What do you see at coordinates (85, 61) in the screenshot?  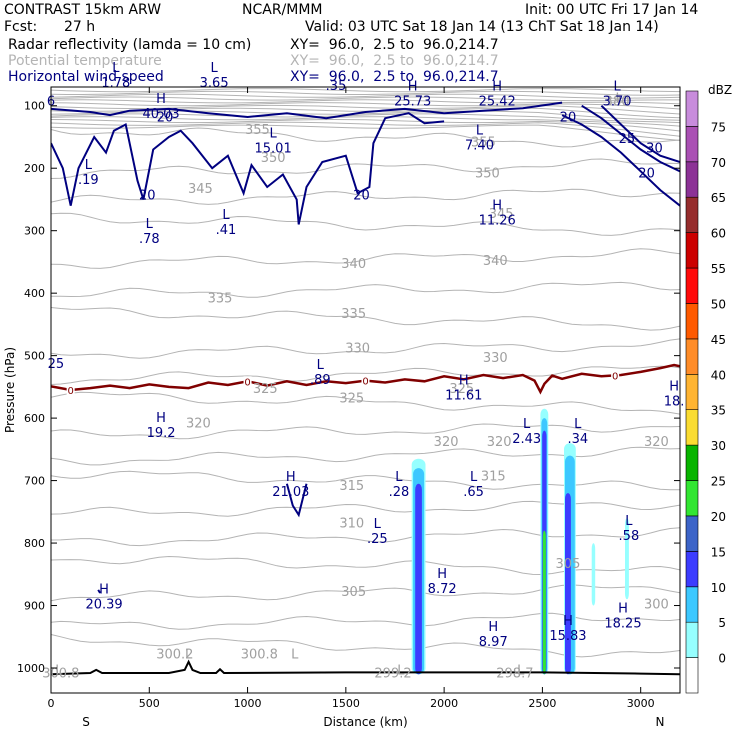 I see `field-name-theta: Potential temperature` at bounding box center [85, 61].